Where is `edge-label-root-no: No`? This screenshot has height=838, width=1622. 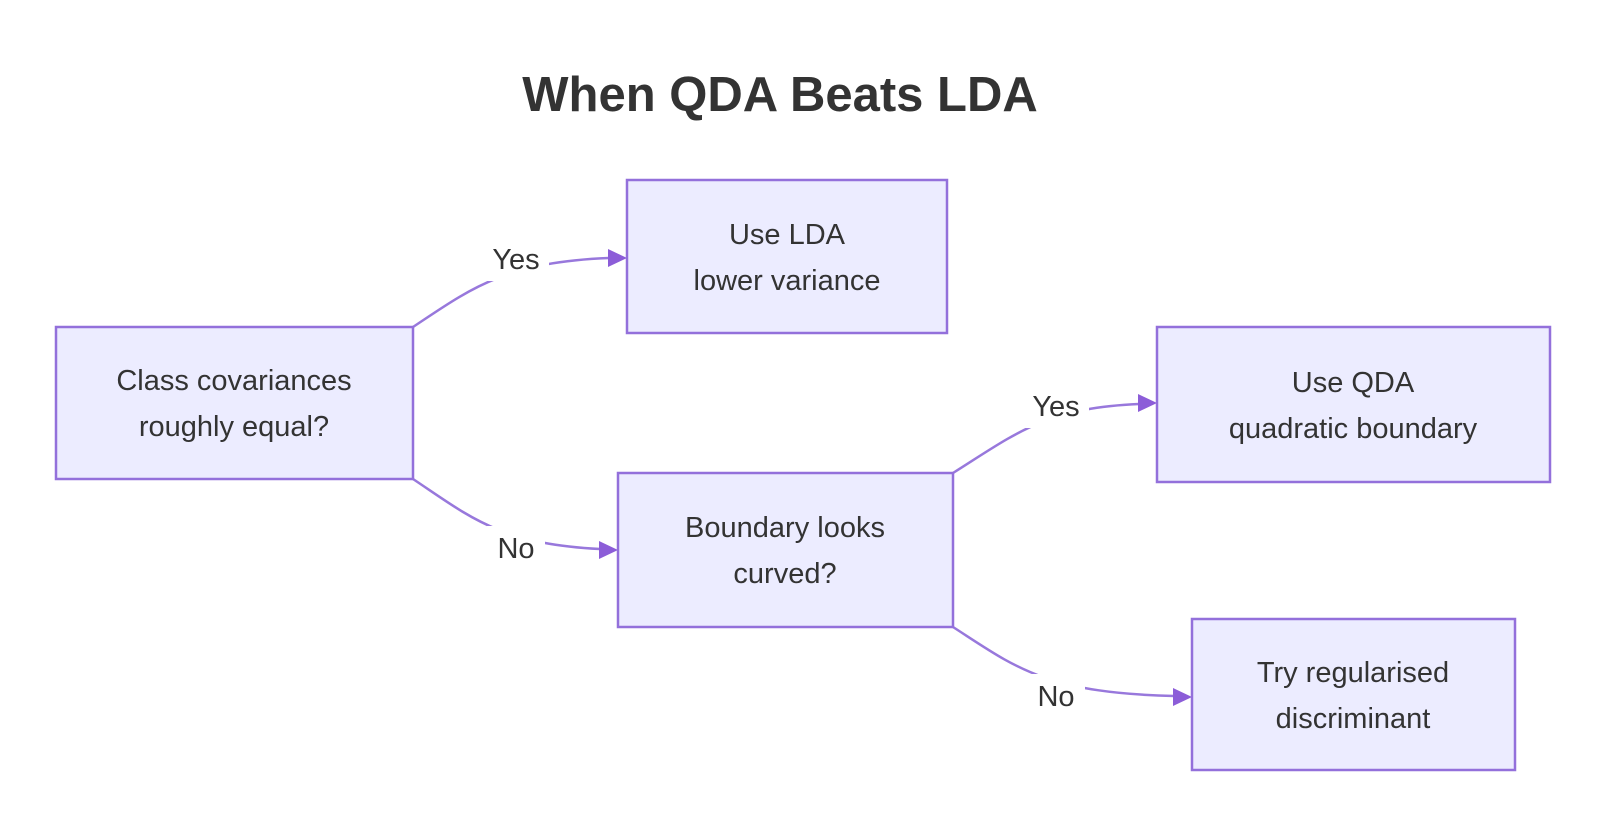
edge-label-root-no: No is located at coordinates (516, 548).